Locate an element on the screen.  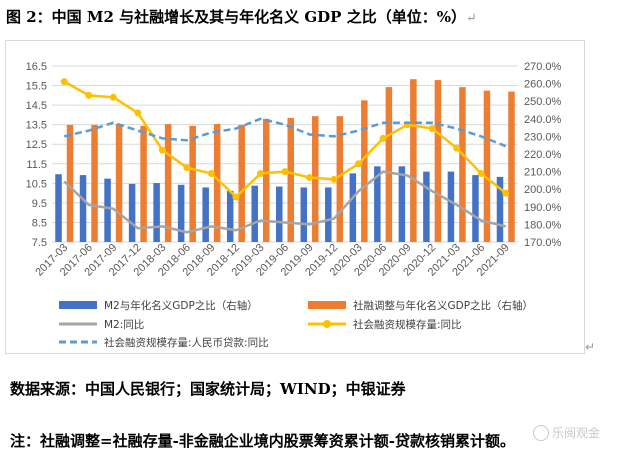
data-source: 数据来源：中国人民银行；国家统计局；WIND；中银证券 is located at coordinates (208, 389).